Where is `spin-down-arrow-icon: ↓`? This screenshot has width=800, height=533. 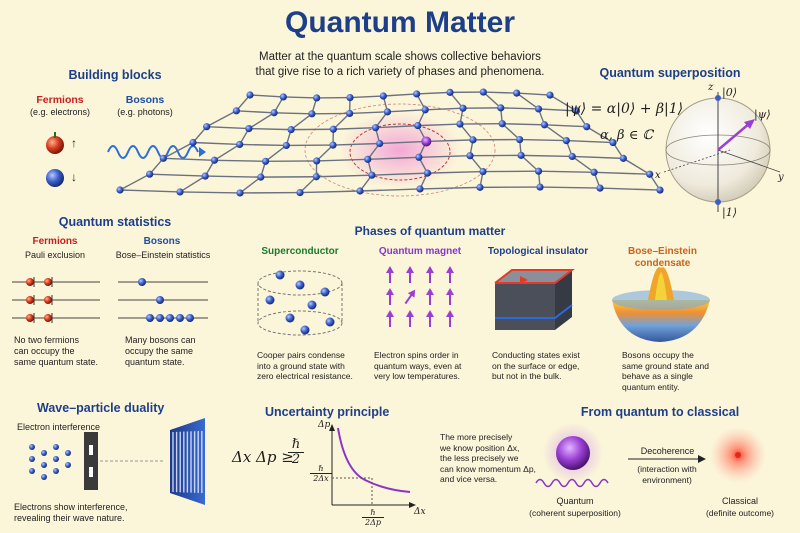
spin-down-arrow-icon: ↓ is located at coordinates (74, 177).